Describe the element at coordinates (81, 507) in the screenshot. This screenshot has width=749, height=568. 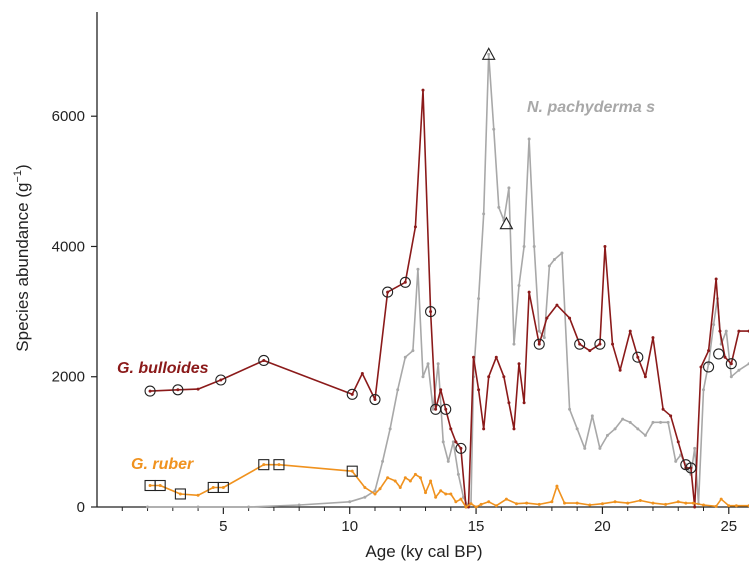
I see `y-tick-label: 0` at that location.